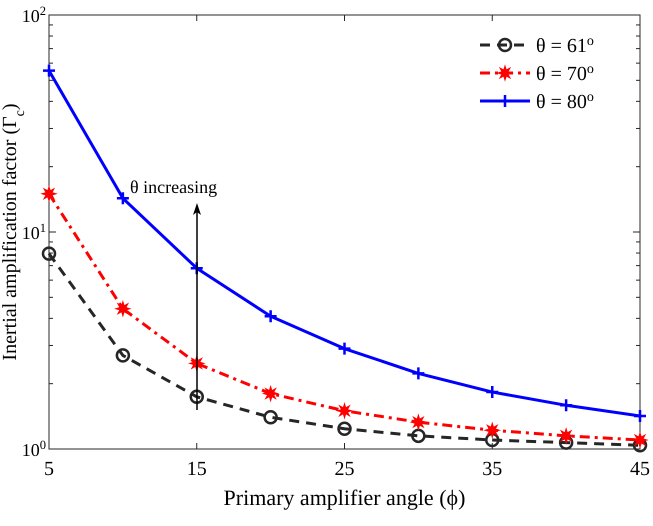 The image size is (653, 526). What do you see at coordinates (196, 469) in the screenshot?
I see `x-tick-label: 15` at bounding box center [196, 469].